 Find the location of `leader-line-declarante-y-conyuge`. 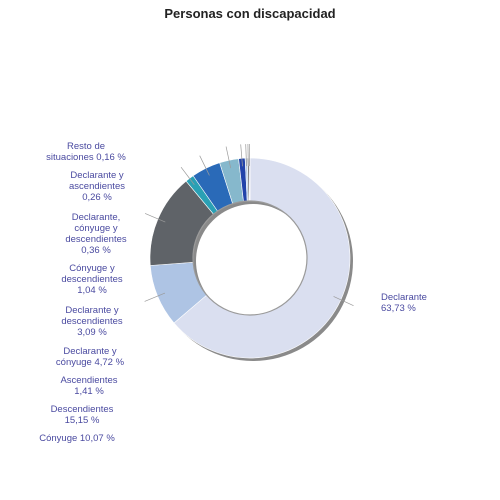

leader-line-declarante-y-conyuge is located at coordinates (204, 165).